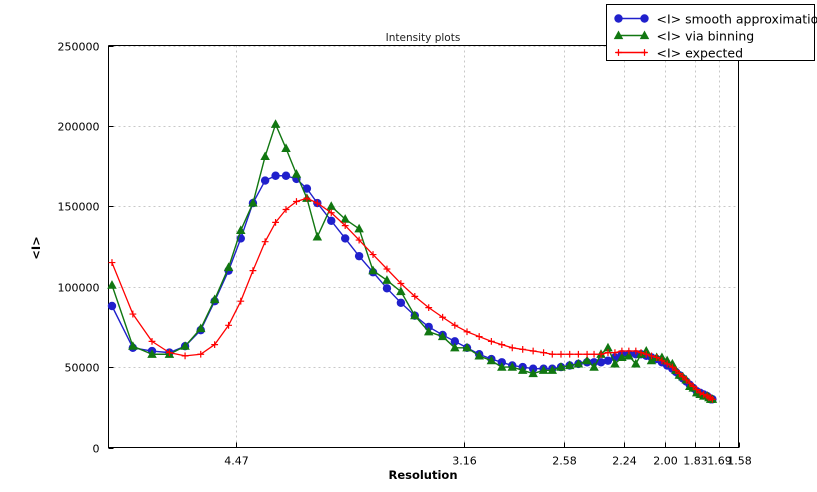 Image resolution: width=817 pixels, height=492 pixels. I want to click on x-tick-label: 1.58, so click(739, 461).